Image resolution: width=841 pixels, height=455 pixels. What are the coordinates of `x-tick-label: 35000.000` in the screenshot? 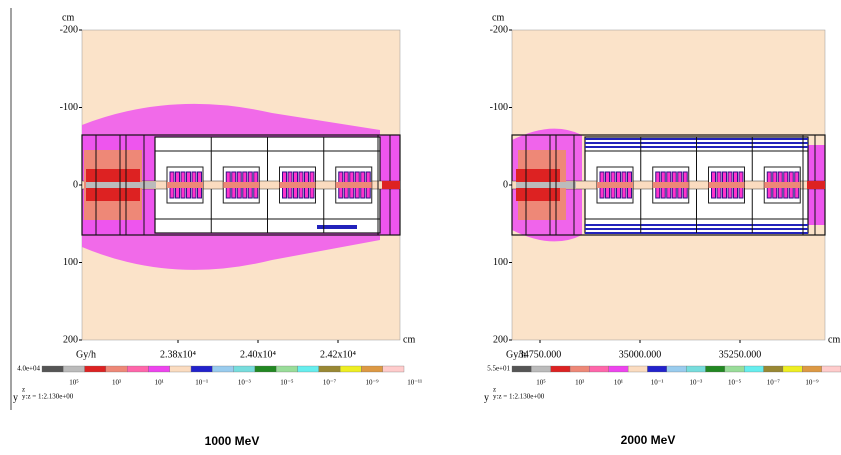 It's located at (640, 354).